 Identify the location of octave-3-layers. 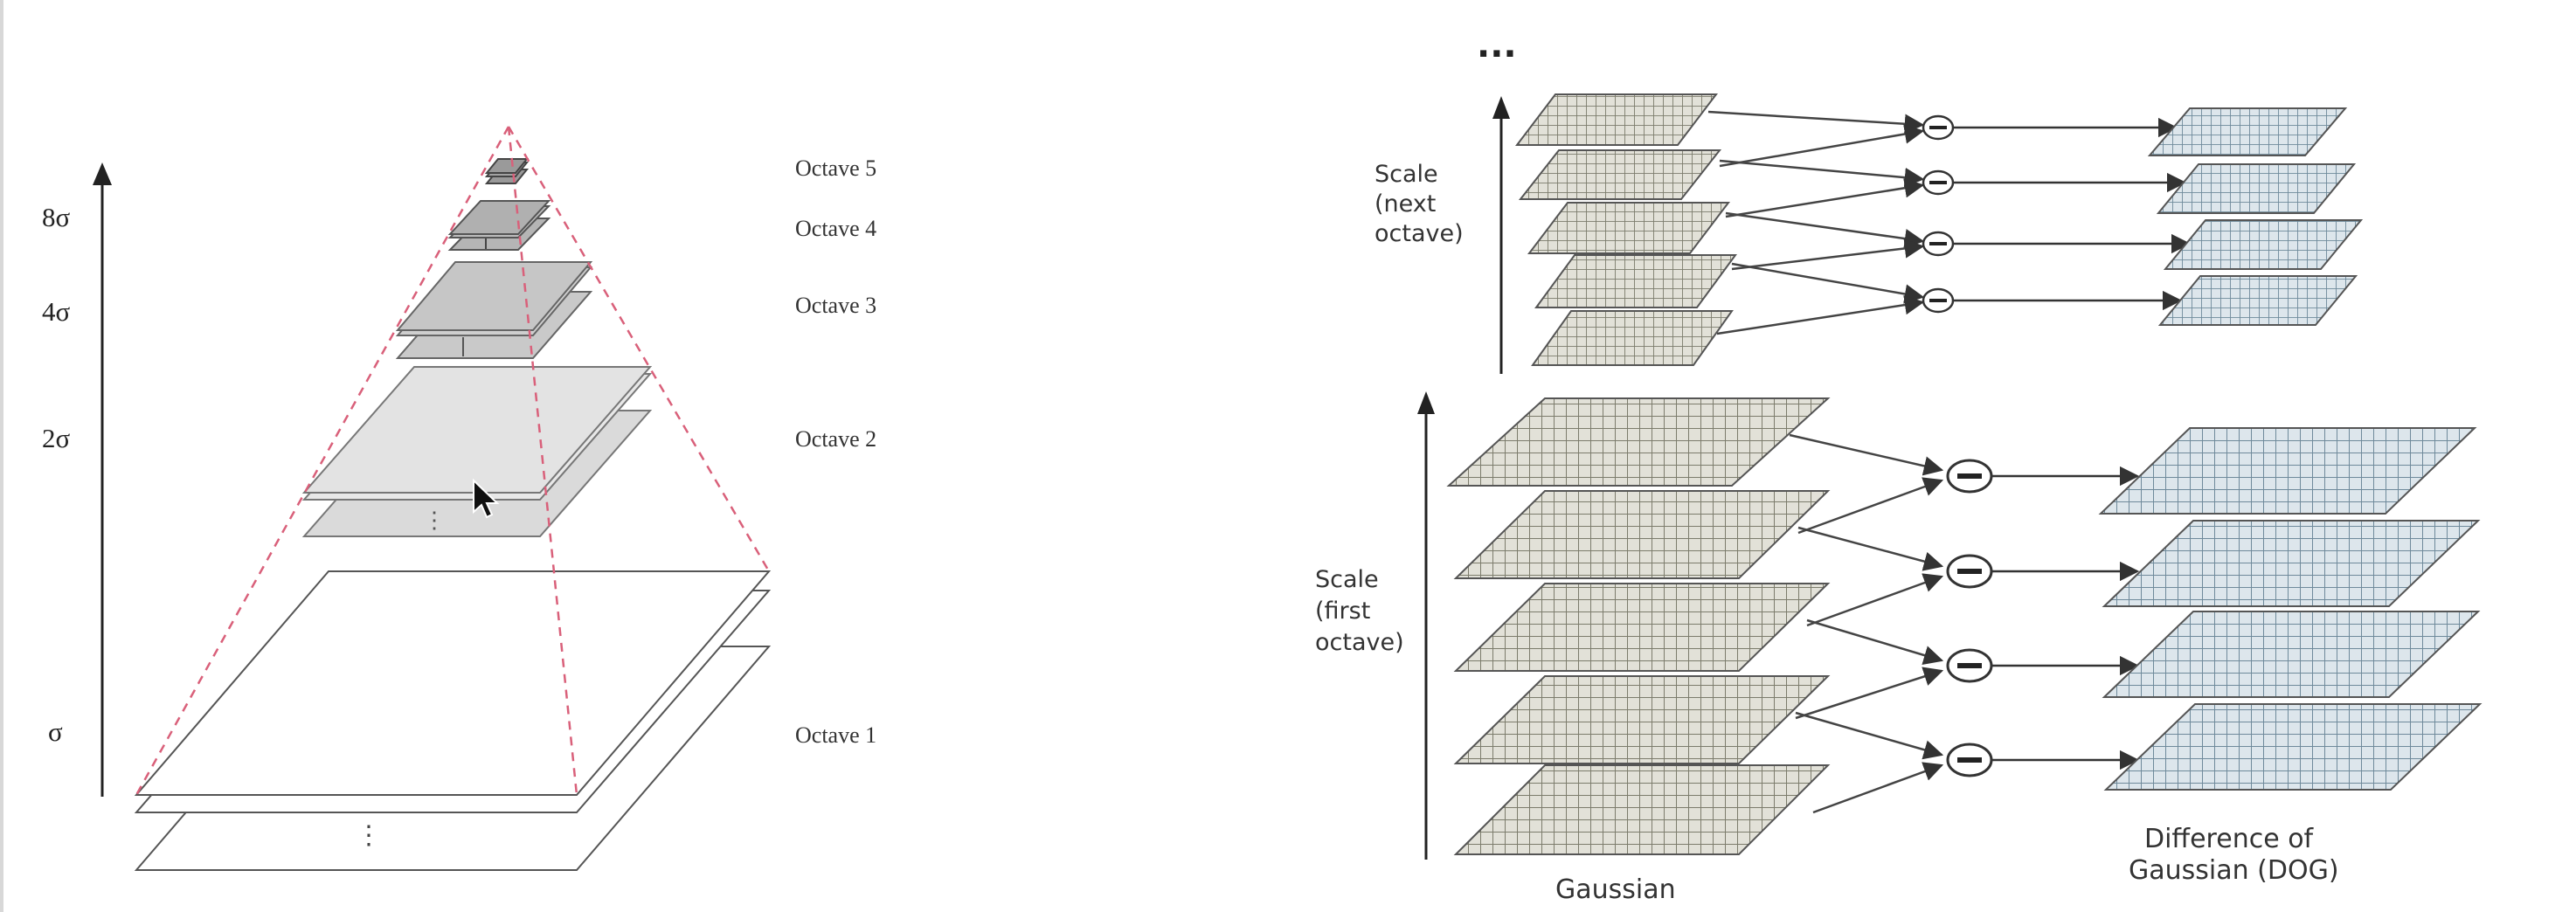
(494, 310).